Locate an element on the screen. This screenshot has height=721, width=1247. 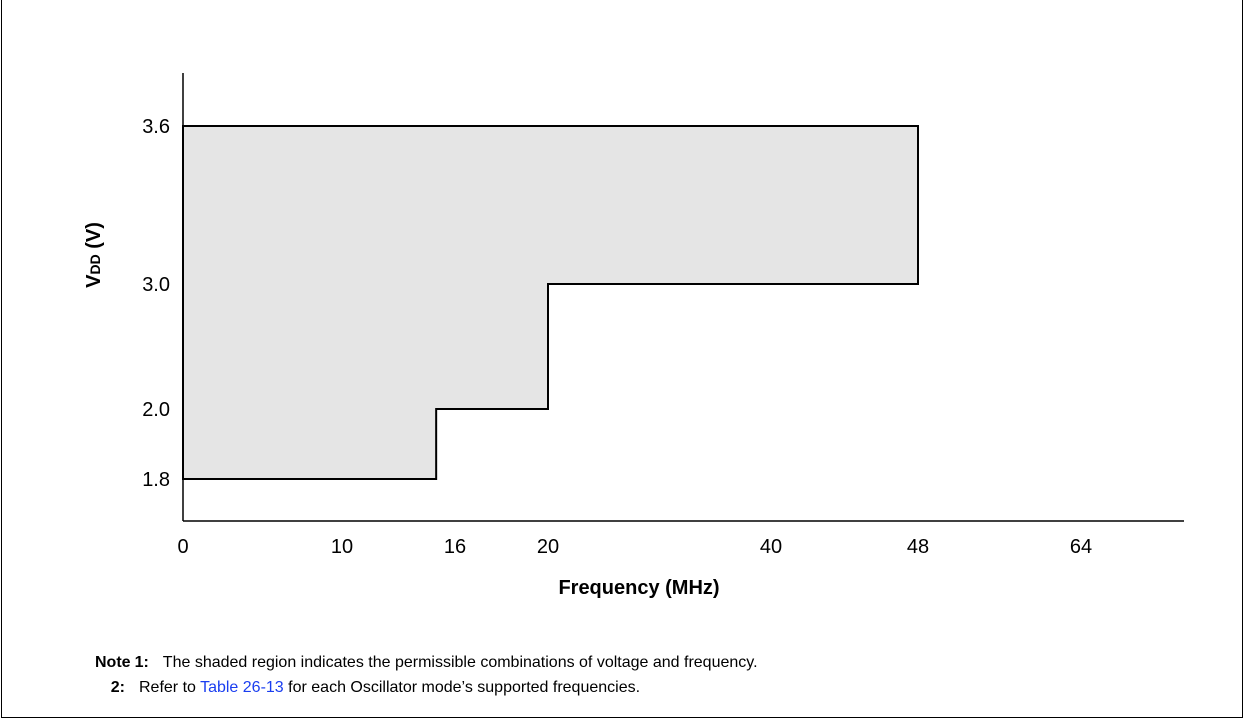
y-axis-title-unit: (V) is located at coordinates (94, 238).